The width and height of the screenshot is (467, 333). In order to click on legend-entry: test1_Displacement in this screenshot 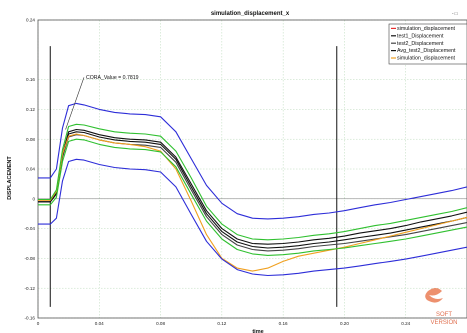, I will do `click(420, 36)`.